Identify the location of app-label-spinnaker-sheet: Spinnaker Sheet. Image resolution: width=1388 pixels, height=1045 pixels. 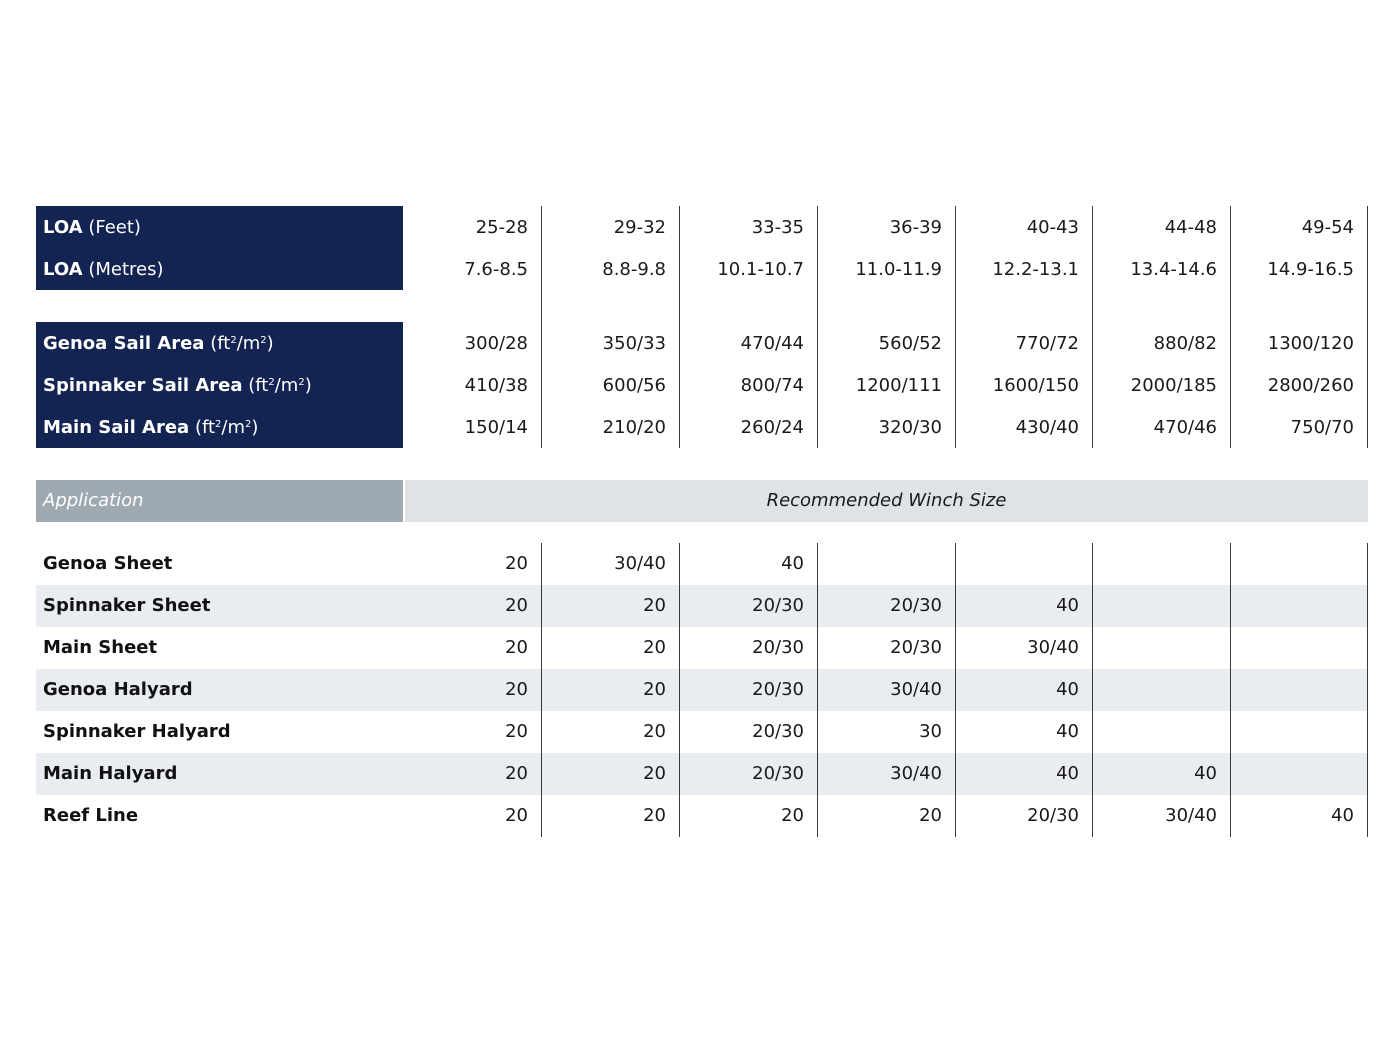
(127, 605).